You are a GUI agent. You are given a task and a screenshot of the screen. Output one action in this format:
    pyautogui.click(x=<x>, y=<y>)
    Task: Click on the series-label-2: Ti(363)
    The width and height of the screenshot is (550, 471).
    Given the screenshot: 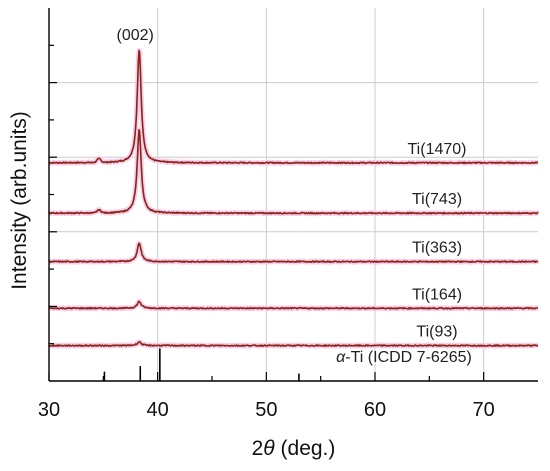 What is the action you would take?
    pyautogui.click(x=437, y=248)
    